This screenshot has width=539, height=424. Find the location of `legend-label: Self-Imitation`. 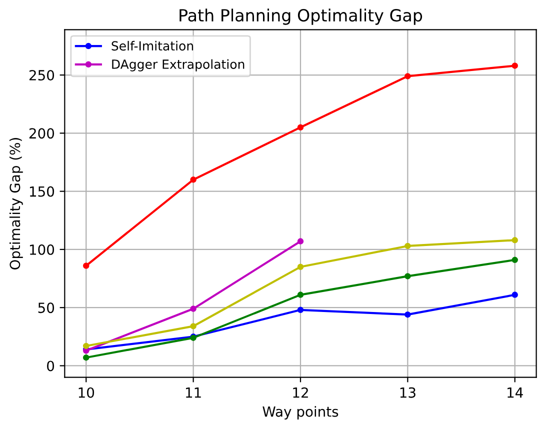

legend-label: Self-Imitation is located at coordinates (153, 45).